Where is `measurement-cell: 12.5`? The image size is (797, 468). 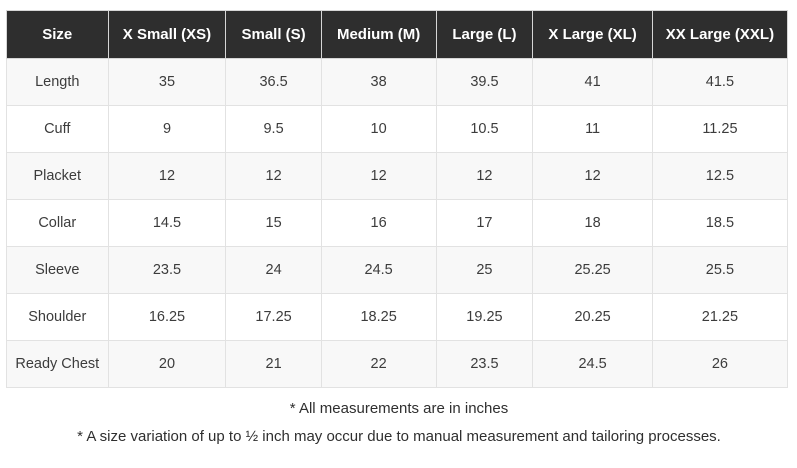 measurement-cell: 12.5 is located at coordinates (720, 176).